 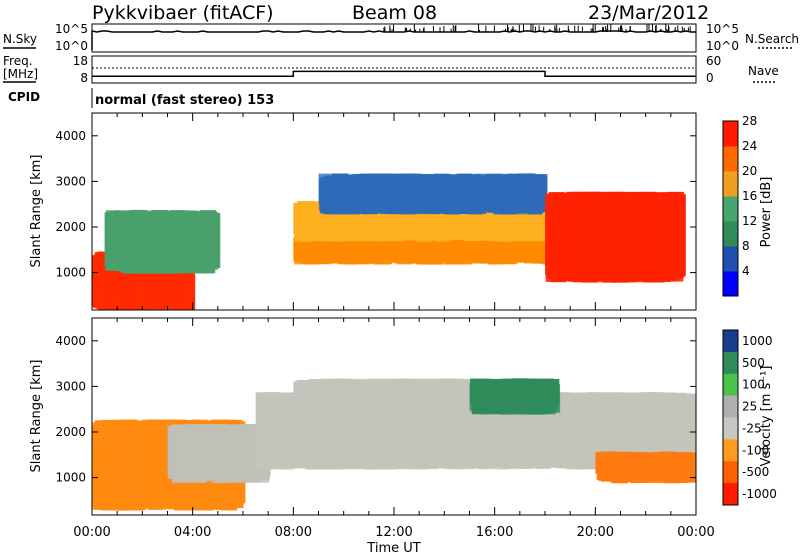 I want to click on nave-tick-top: 60, so click(x=713, y=61).